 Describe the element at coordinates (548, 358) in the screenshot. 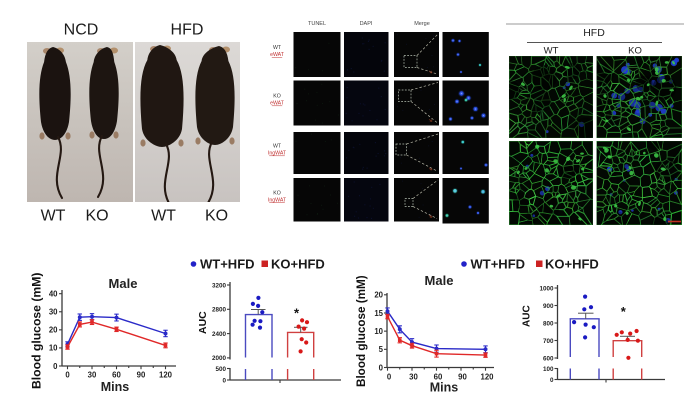

I see `svg-text: 600` at that location.